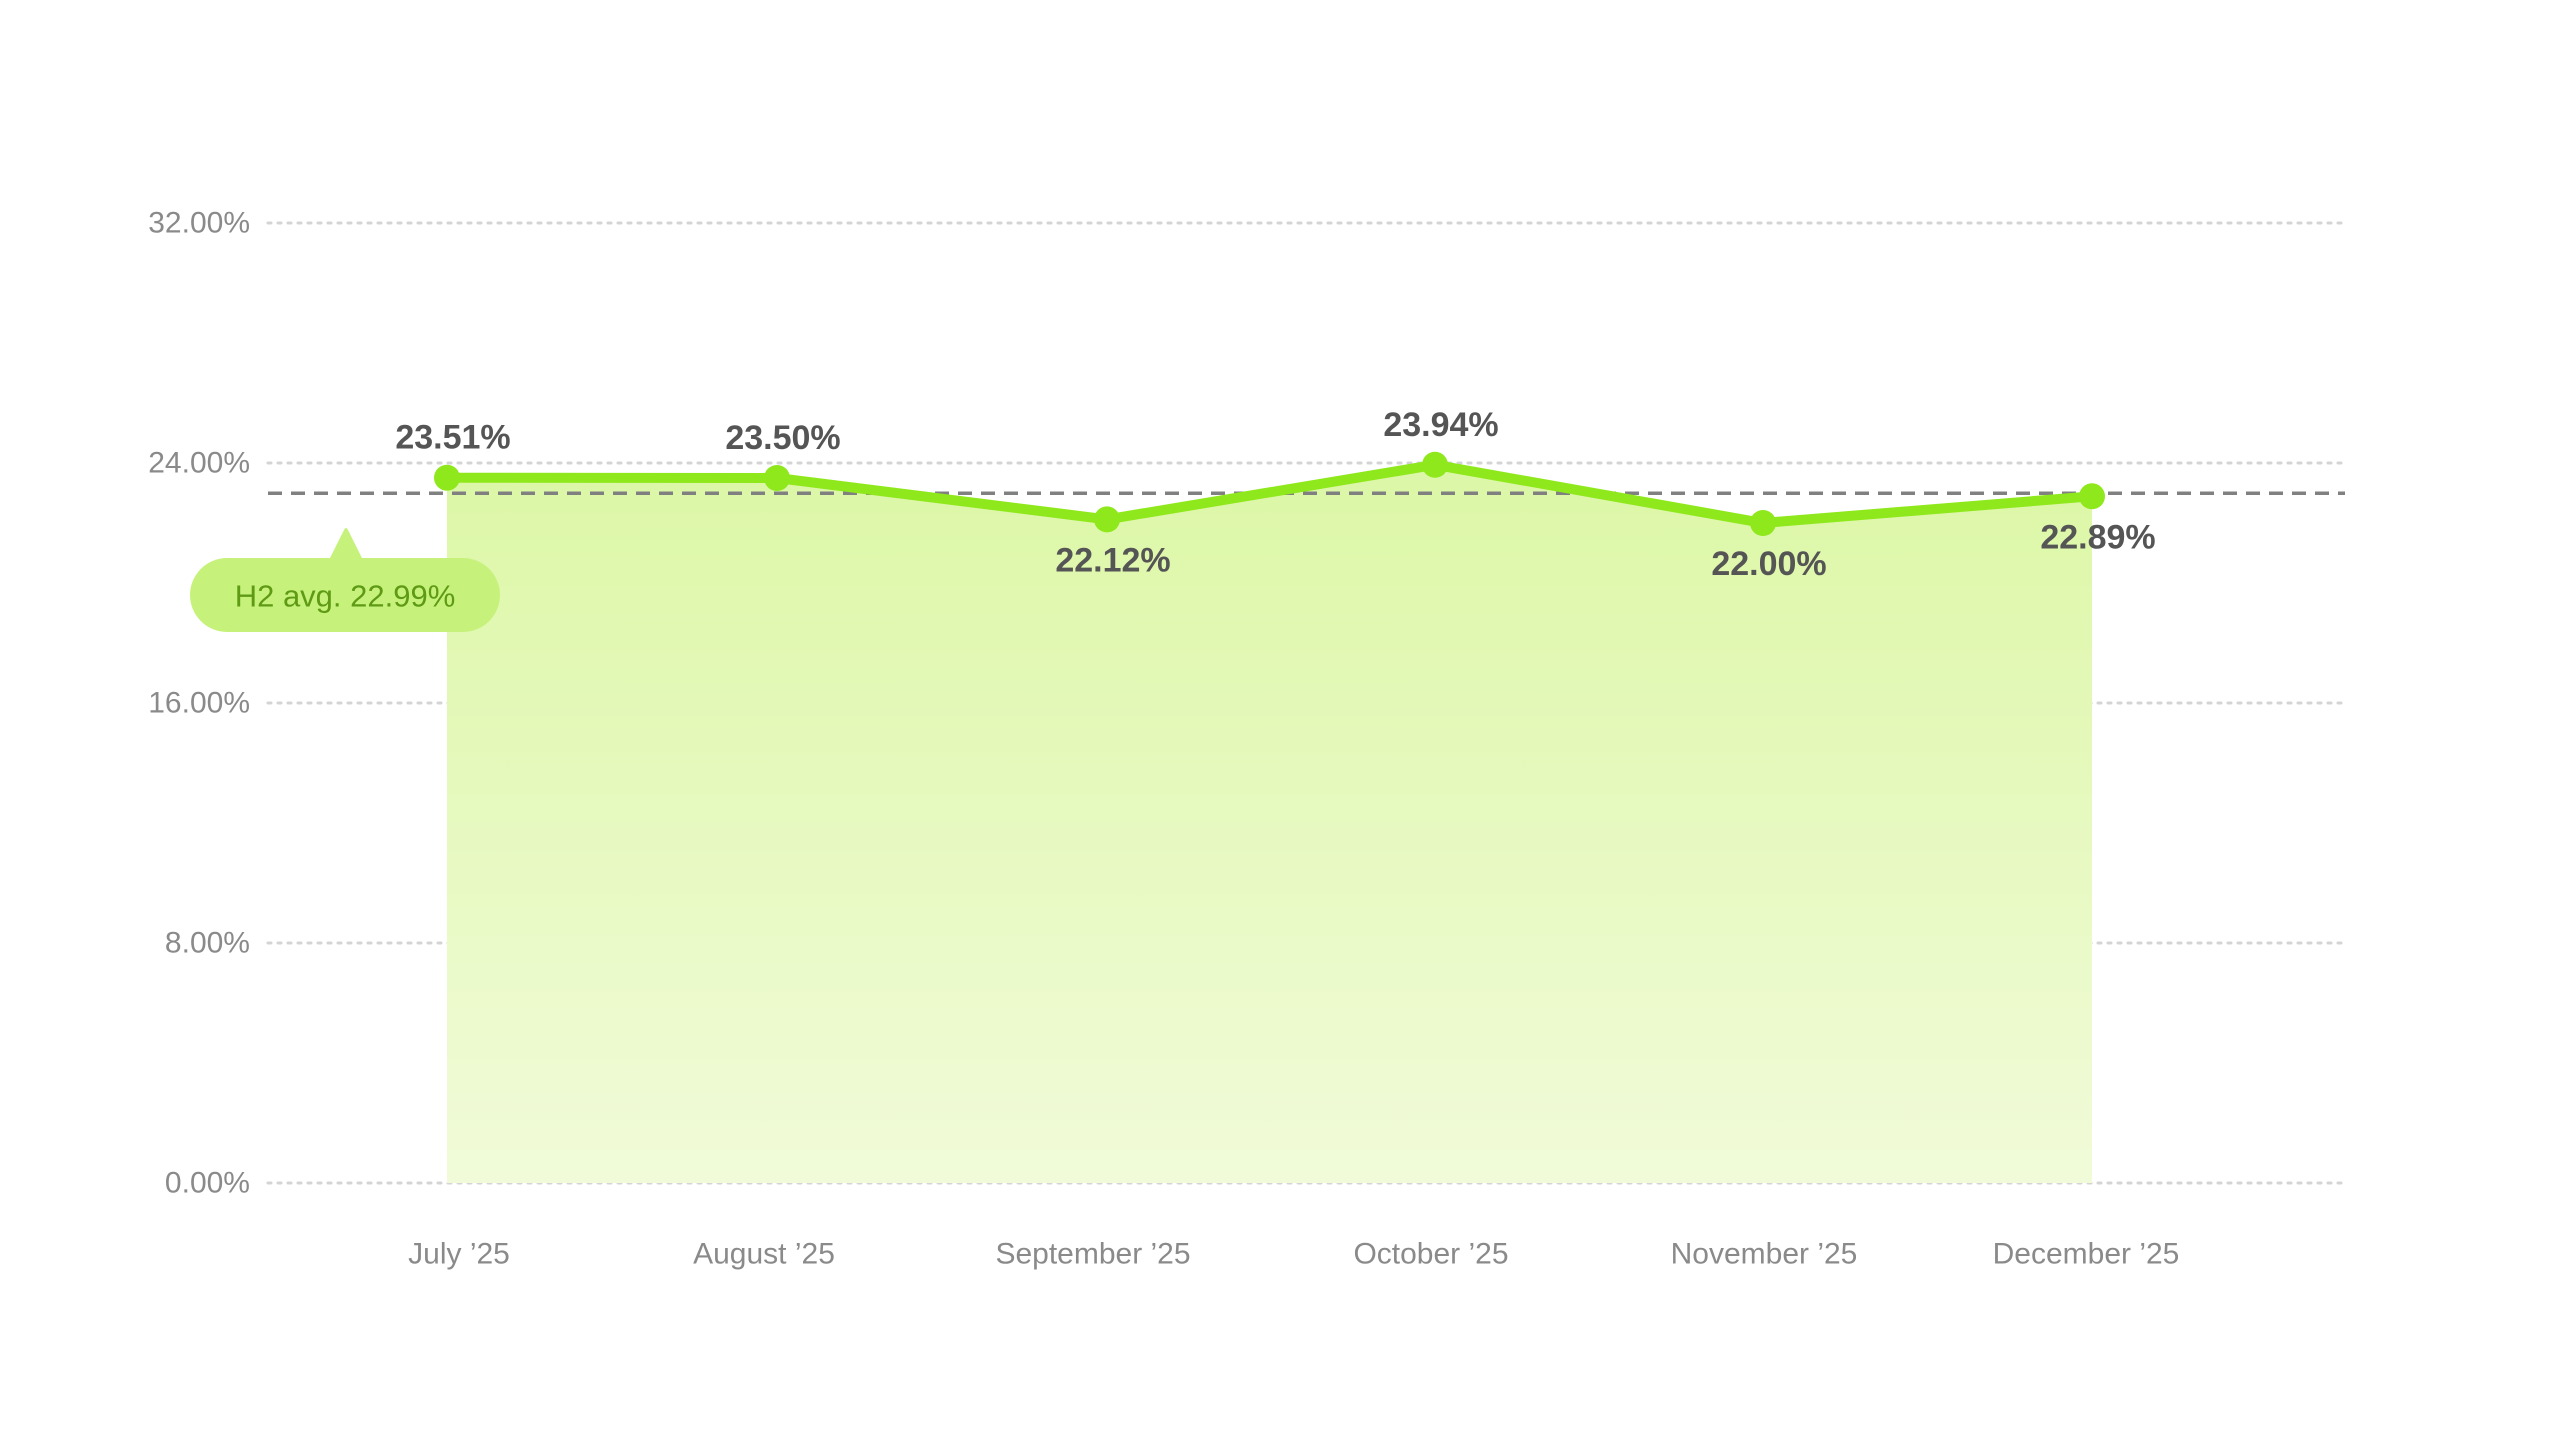 This screenshot has height=1445, width=2560. I want to click on series-line, so click(1269, 493).